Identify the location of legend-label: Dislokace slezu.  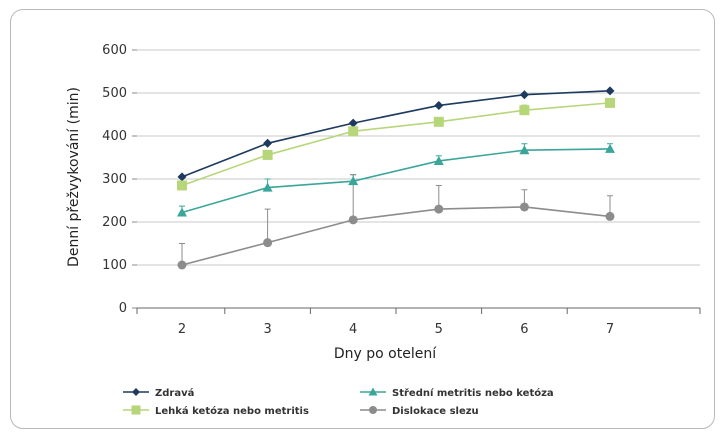
(435, 411).